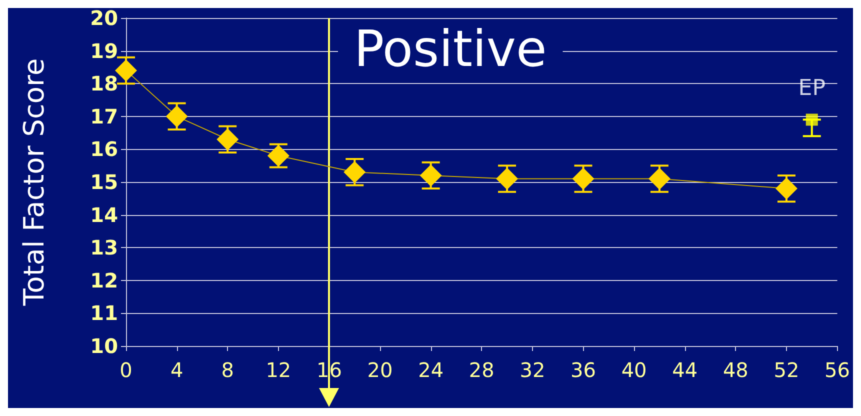  What do you see at coordinates (380, 370) in the screenshot?
I see `x-tick-label: 20` at bounding box center [380, 370].